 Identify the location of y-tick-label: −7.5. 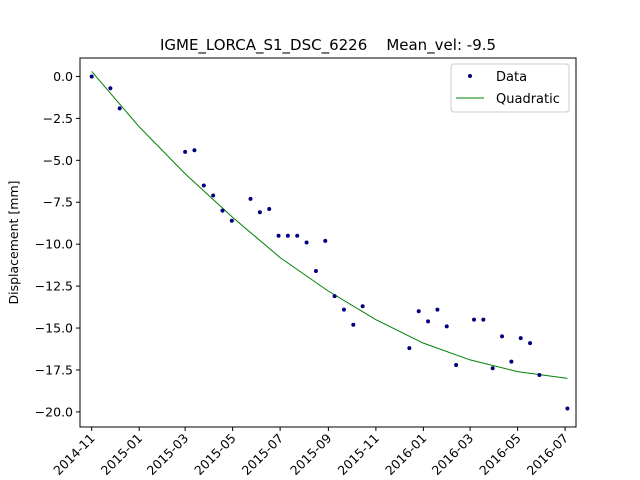
(58, 202).